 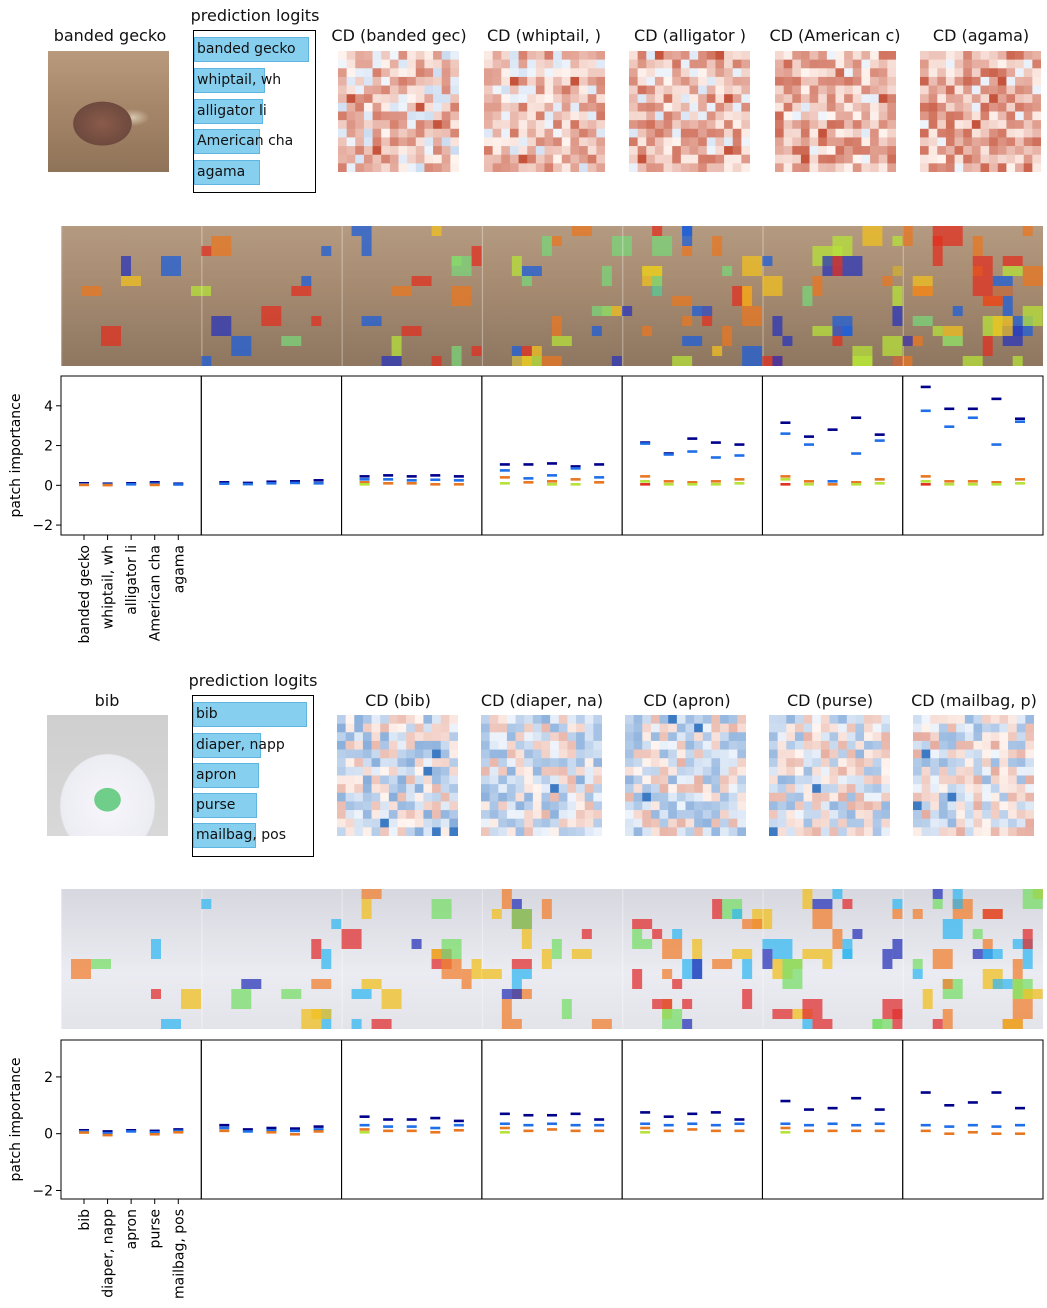 What do you see at coordinates (623, 296) in the screenshot?
I see `panel-separator` at bounding box center [623, 296].